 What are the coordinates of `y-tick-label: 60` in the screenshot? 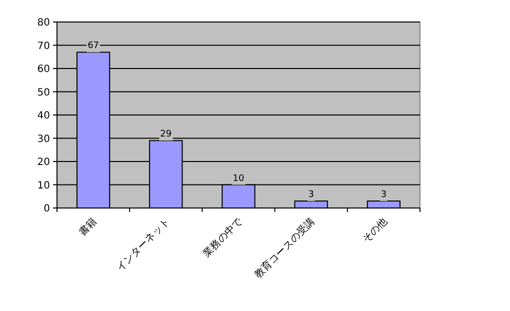 It's located at (43, 69).